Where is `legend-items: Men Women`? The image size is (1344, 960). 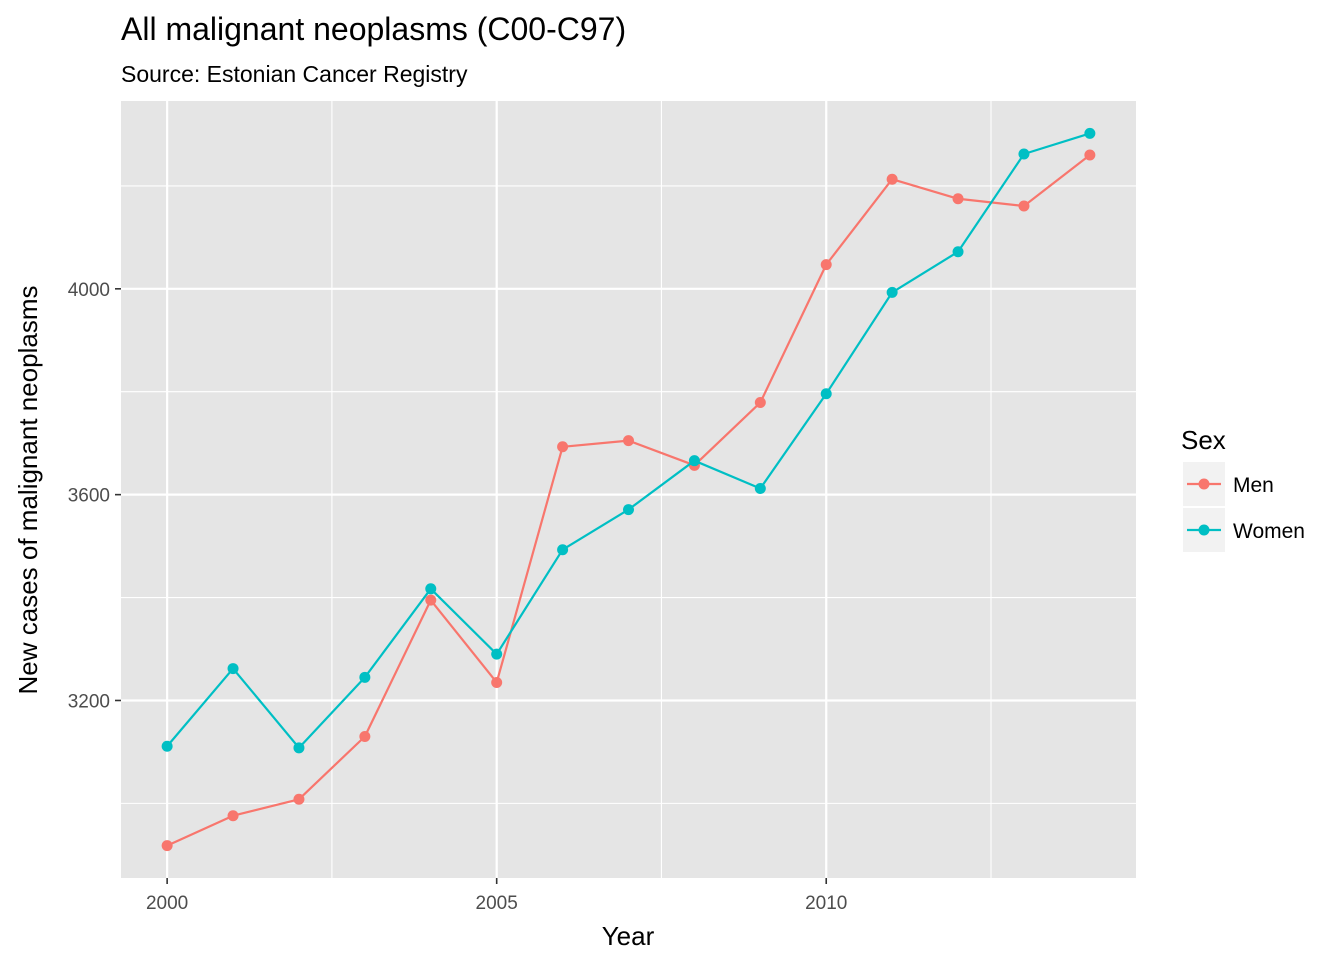
legend-items: Men Women is located at coordinates (1244, 507).